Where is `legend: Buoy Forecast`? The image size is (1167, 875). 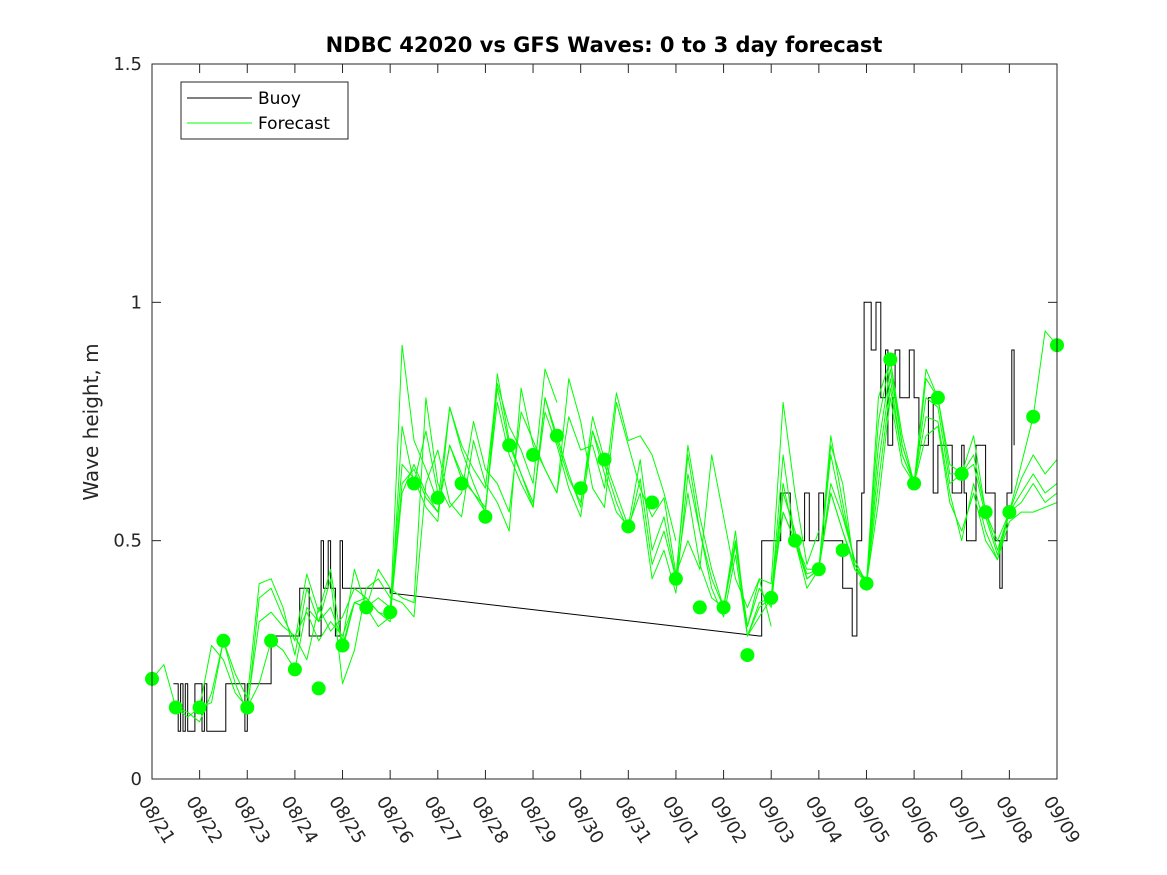
legend: Buoy Forecast is located at coordinates (264, 110).